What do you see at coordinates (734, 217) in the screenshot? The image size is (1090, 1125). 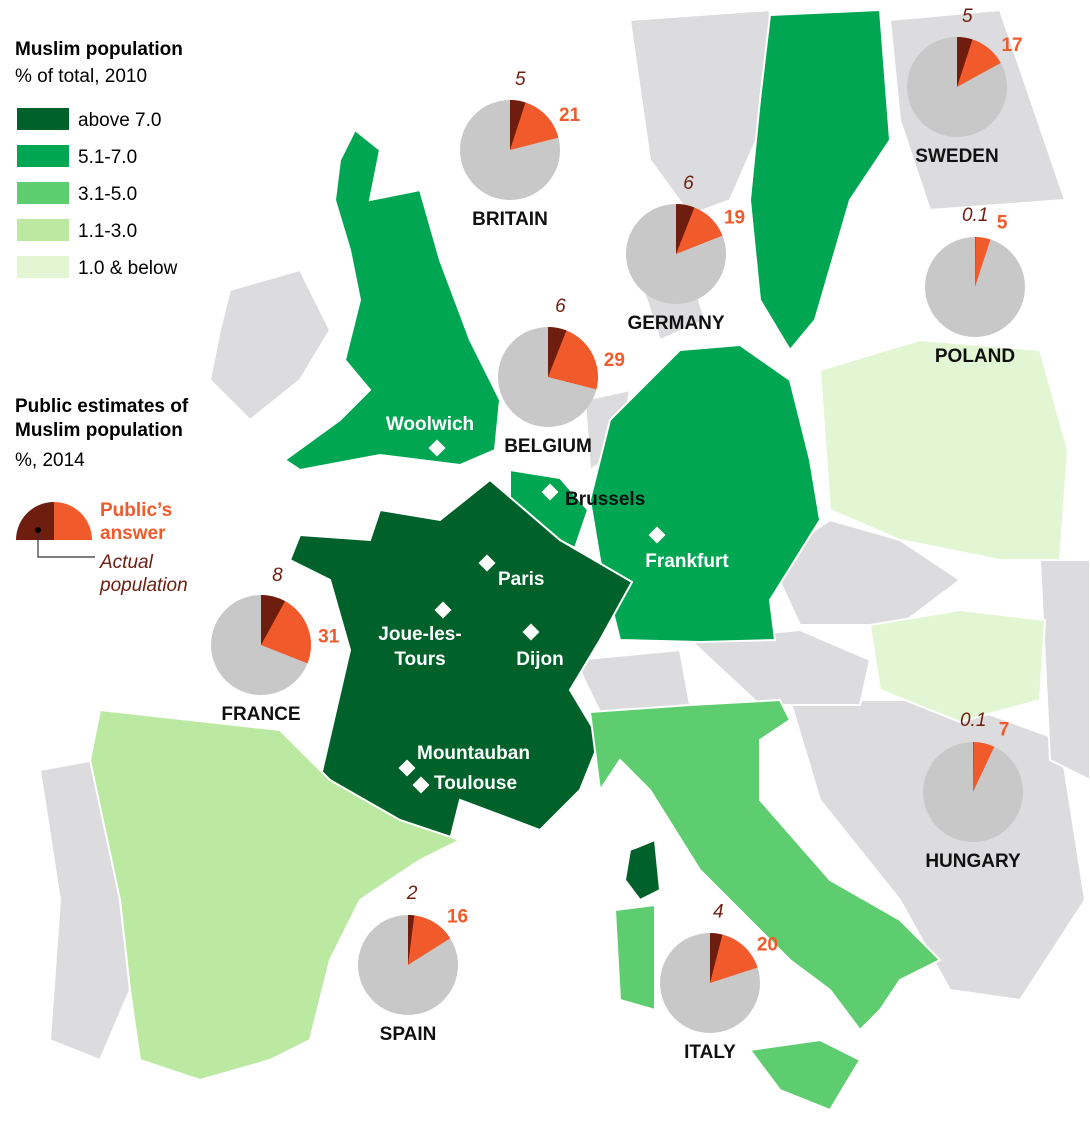 I see `public-value: 19` at bounding box center [734, 217].